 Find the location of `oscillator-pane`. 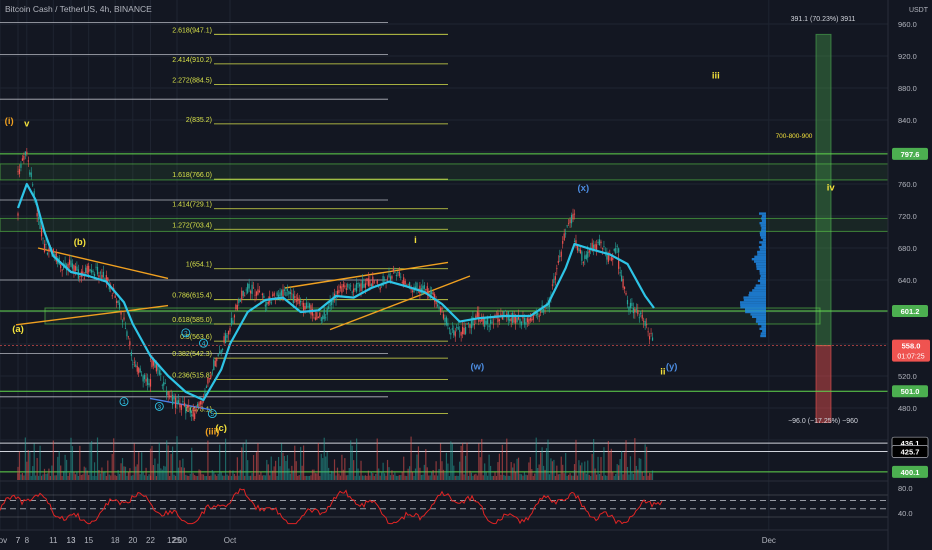

oscillator-pane is located at coordinates (466, 502).